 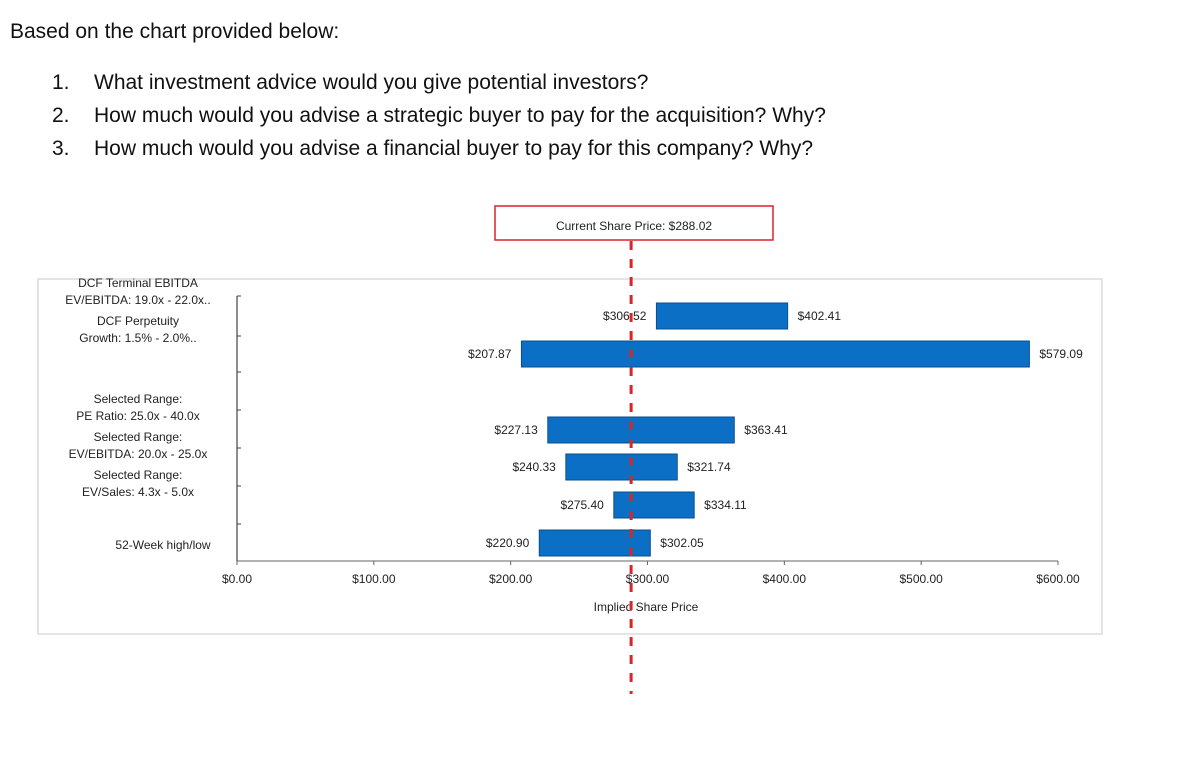 I want to click on current-price-callout, so click(x=634, y=223).